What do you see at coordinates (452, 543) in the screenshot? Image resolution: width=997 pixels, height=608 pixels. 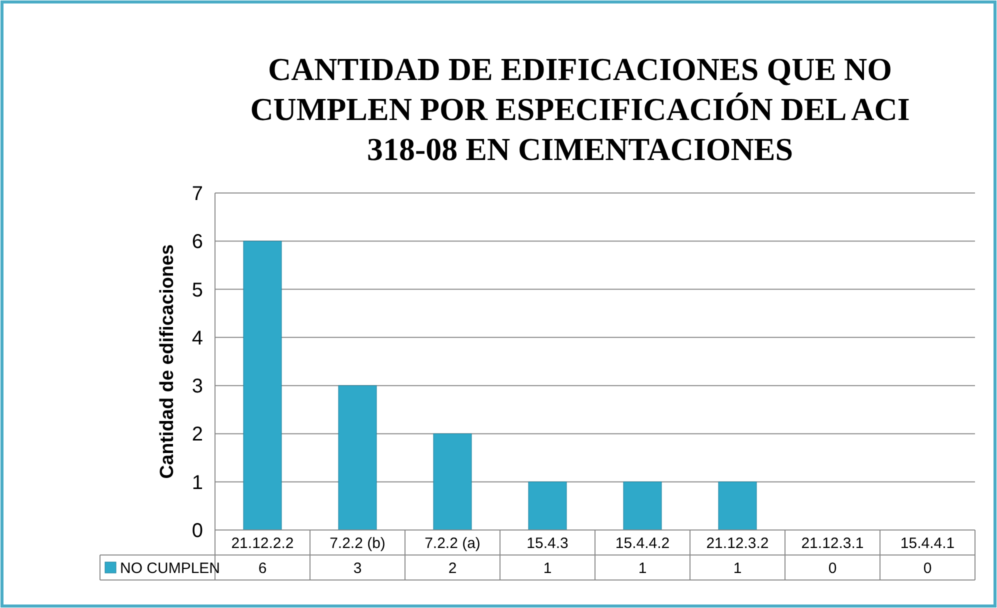 I see `x-tick-label: 7.2.2 (a)` at bounding box center [452, 543].